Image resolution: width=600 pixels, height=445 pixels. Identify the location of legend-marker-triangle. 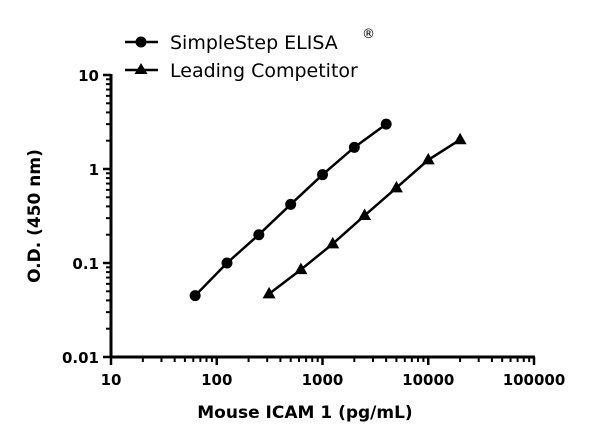
(141, 68).